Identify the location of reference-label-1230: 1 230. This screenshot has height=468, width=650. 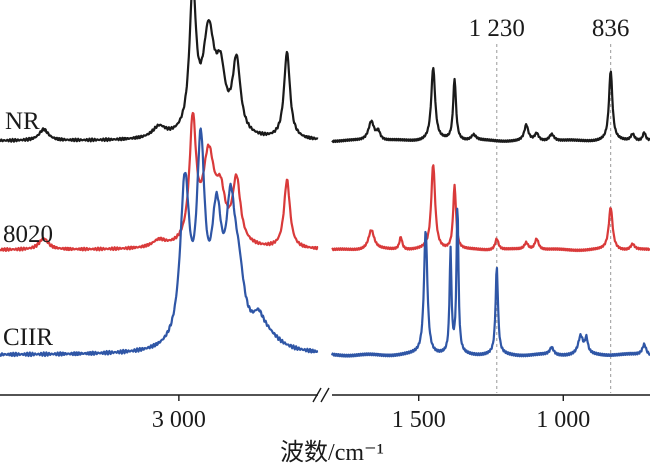
(497, 28).